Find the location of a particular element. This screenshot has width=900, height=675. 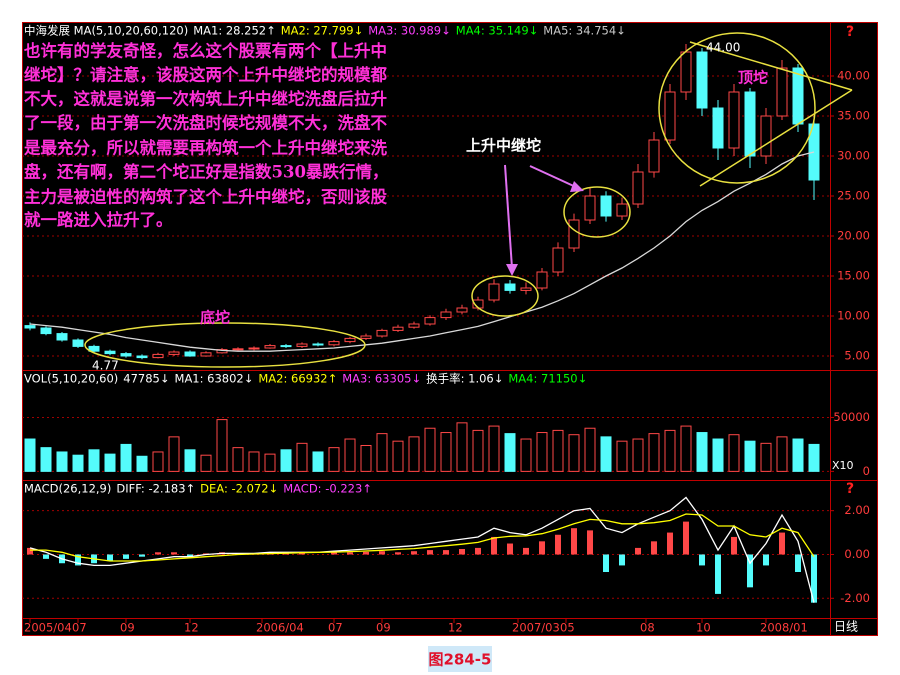

panel-header: MA1: 28.252↑ is located at coordinates (234, 31).